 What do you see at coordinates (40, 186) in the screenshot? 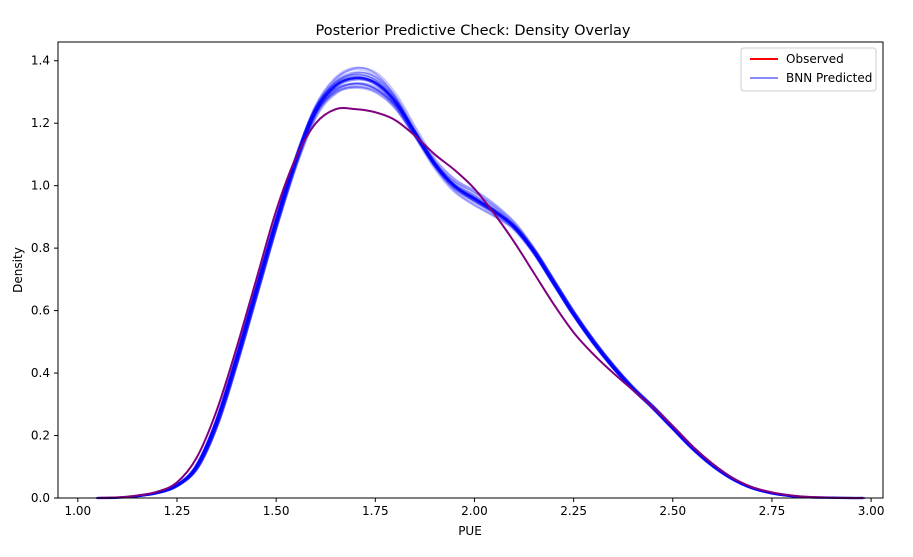
I see `y-tick-label: 1.0` at bounding box center [40, 186].